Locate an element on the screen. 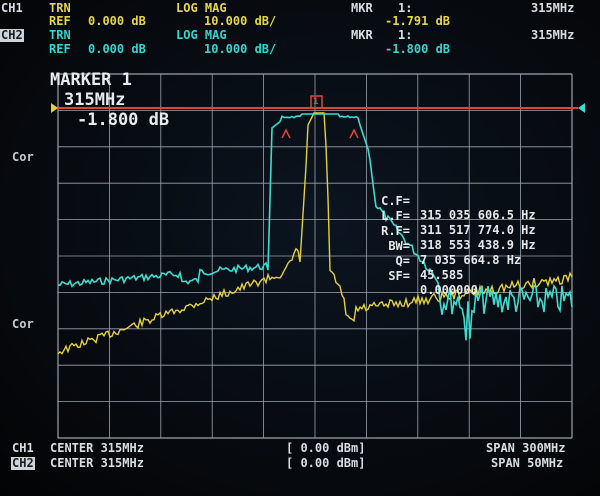 The width and height of the screenshot is (600, 496). ch2-label: CH2 is located at coordinates (12, 35).